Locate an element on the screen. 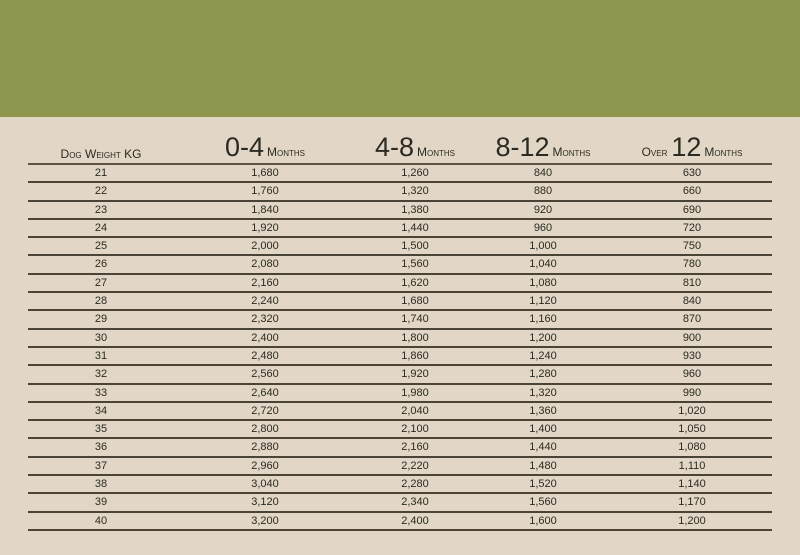  table-cell: 1,110 is located at coordinates (692, 465).